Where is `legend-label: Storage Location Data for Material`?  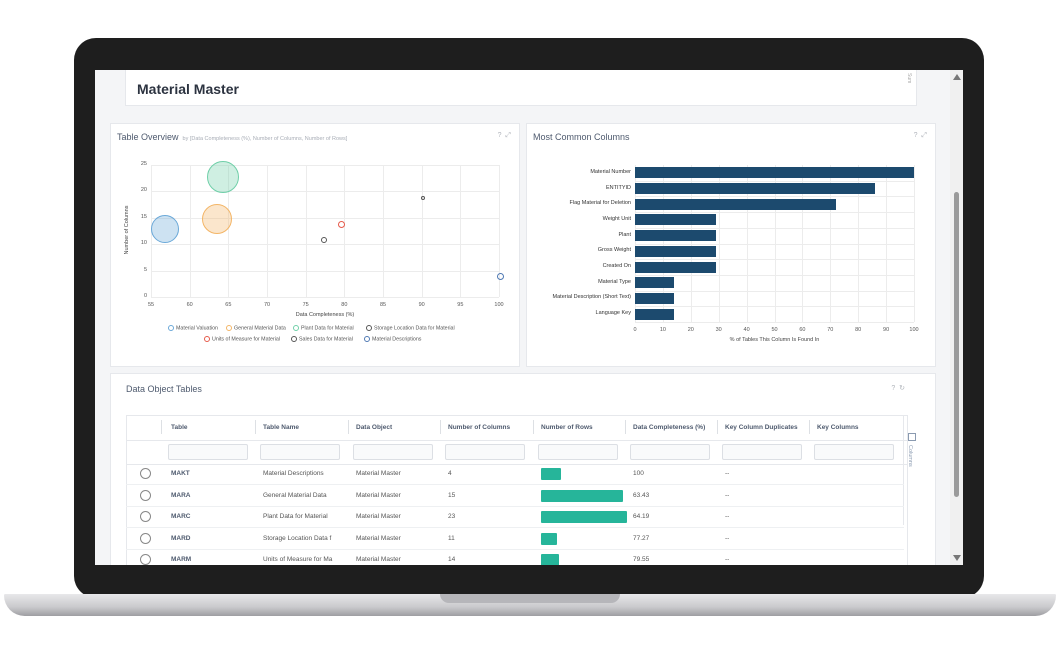
legend-label: Storage Location Data for Material is located at coordinates (414, 328).